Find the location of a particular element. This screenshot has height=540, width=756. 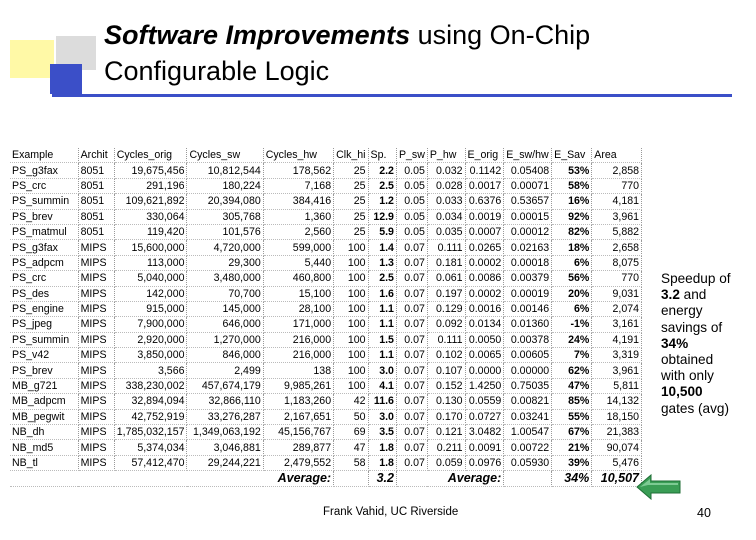

cell-example: PS_matmul is located at coordinates (44, 232).